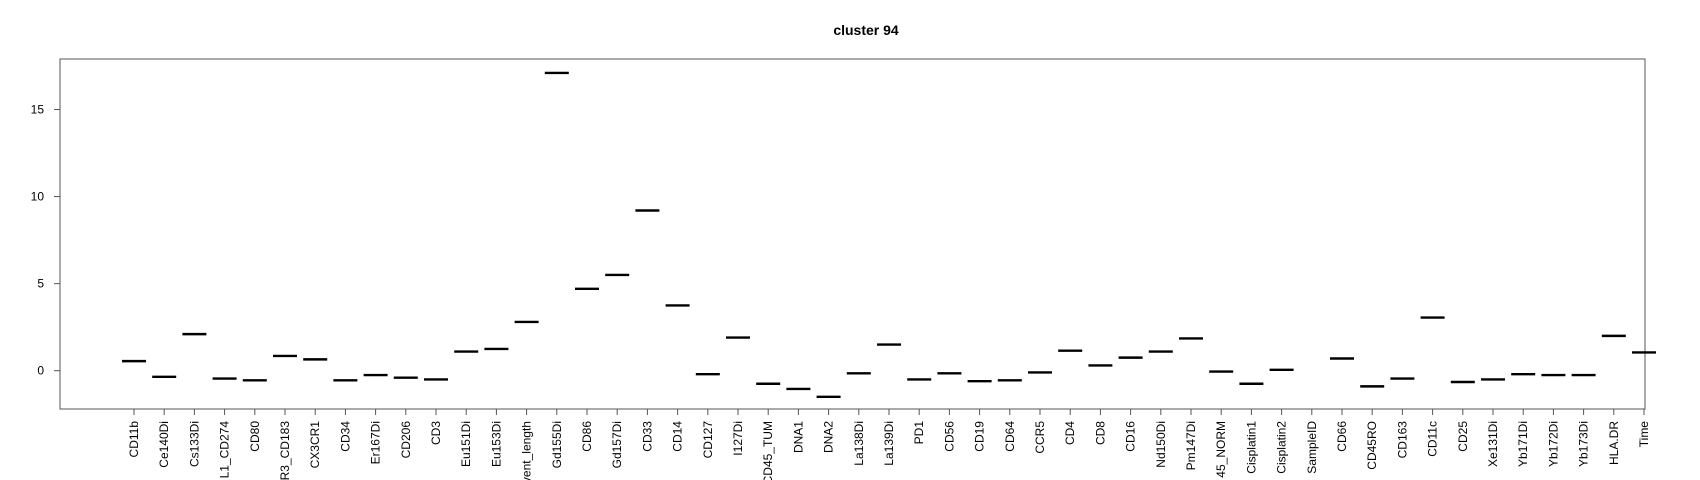 Image resolution: width=1700 pixels, height=480 pixels. Describe the element at coordinates (194, 444) in the screenshot. I see `x-tick-label: Cs133Di` at that location.